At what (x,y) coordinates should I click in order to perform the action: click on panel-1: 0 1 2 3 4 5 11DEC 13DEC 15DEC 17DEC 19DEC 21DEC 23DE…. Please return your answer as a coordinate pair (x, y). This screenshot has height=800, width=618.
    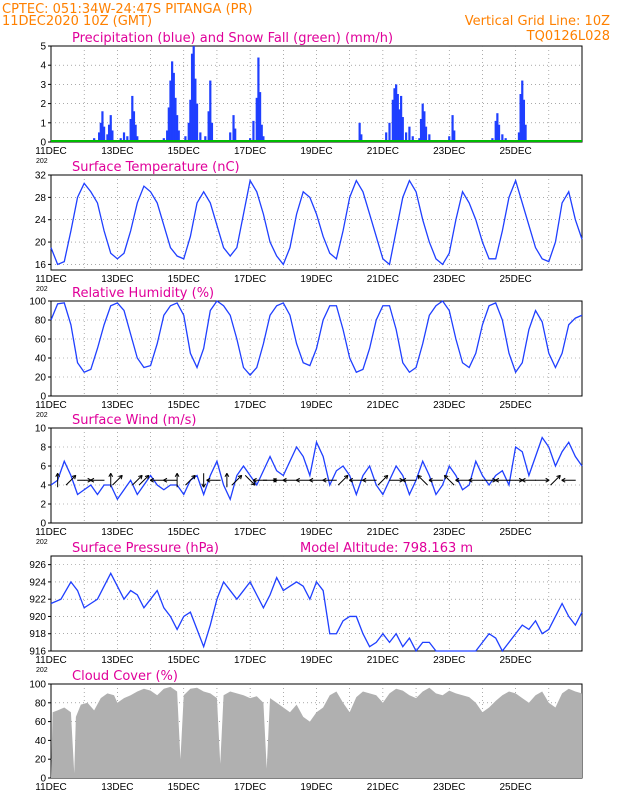
    Looking at the image, I should click on (309, 98).